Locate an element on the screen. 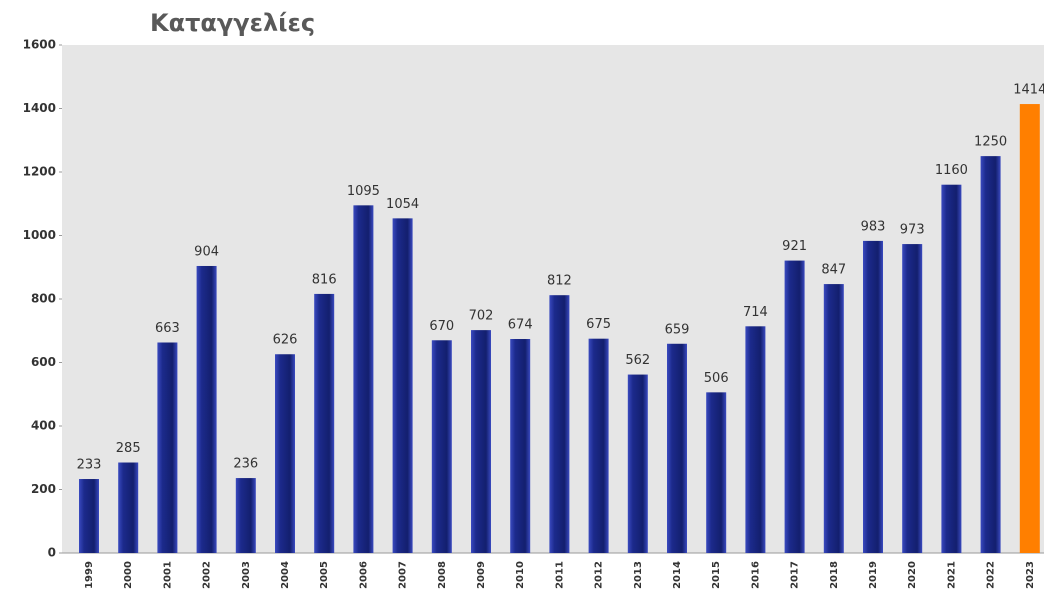  value-label: 702 is located at coordinates (481, 316).